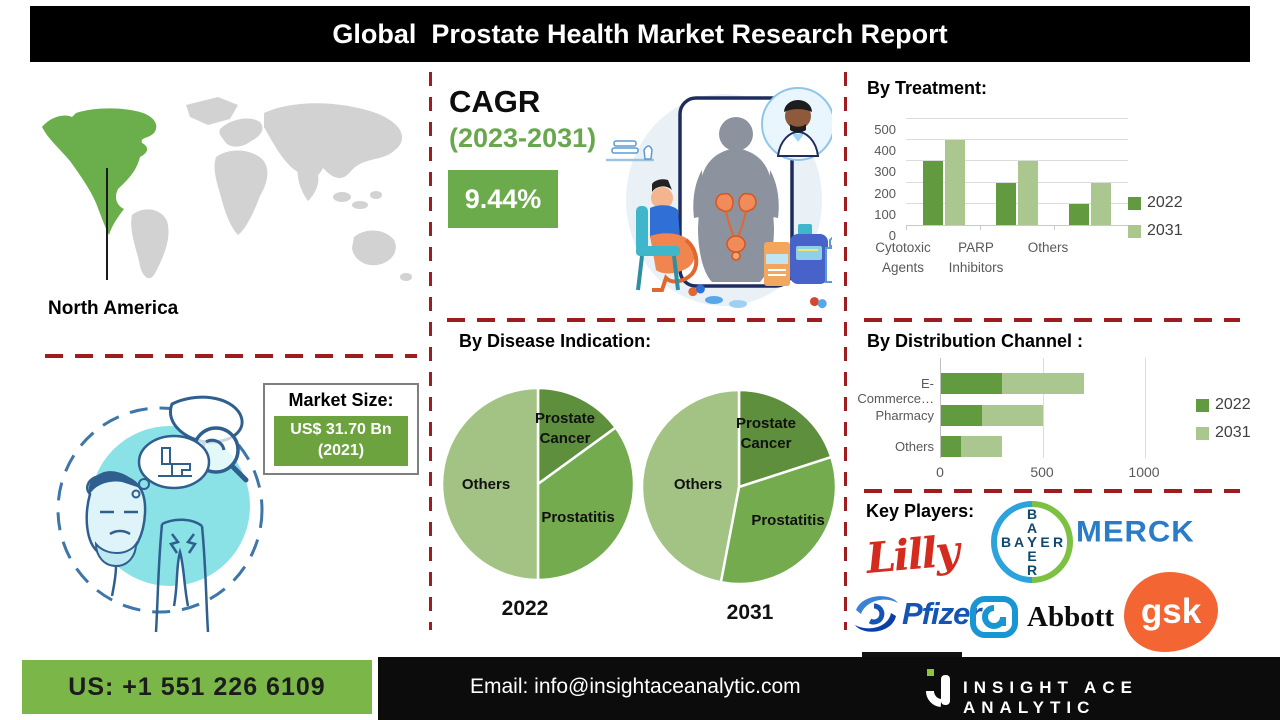 This screenshot has height=720, width=1280. Describe the element at coordinates (927, 88) in the screenshot. I see `section-title-treatment: By Treatment:` at that location.